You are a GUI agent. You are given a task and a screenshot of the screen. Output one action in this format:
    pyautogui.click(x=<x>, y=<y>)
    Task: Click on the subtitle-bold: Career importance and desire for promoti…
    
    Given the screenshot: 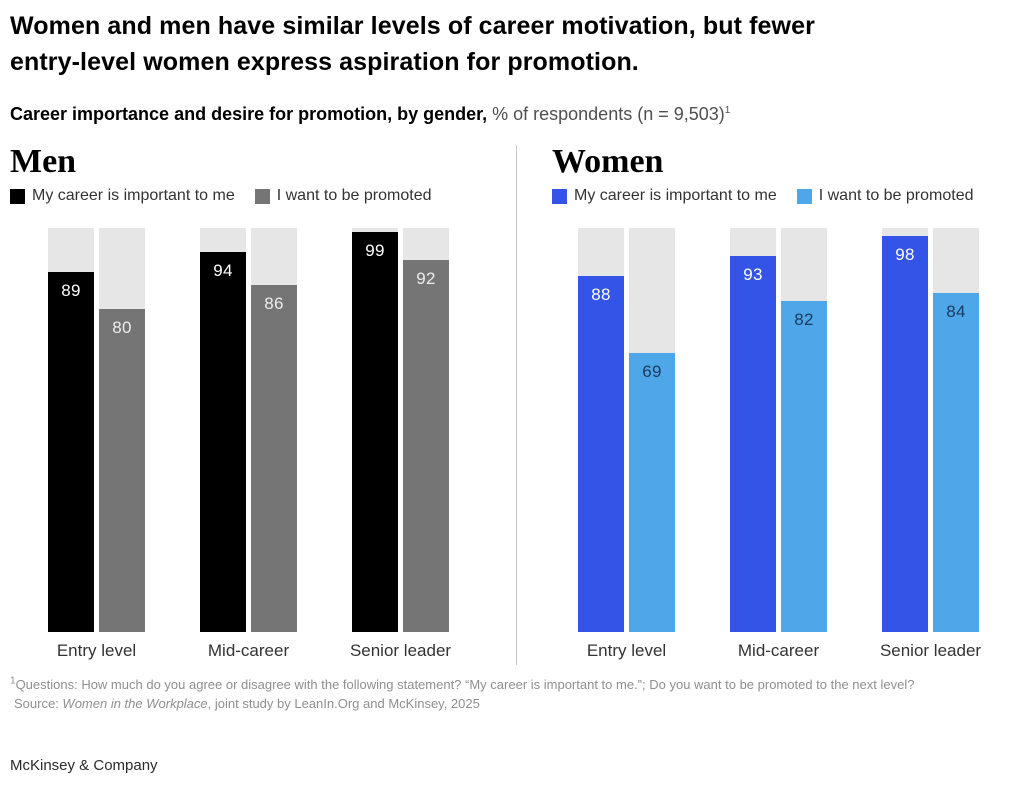 What is the action you would take?
    pyautogui.click(x=249, y=114)
    